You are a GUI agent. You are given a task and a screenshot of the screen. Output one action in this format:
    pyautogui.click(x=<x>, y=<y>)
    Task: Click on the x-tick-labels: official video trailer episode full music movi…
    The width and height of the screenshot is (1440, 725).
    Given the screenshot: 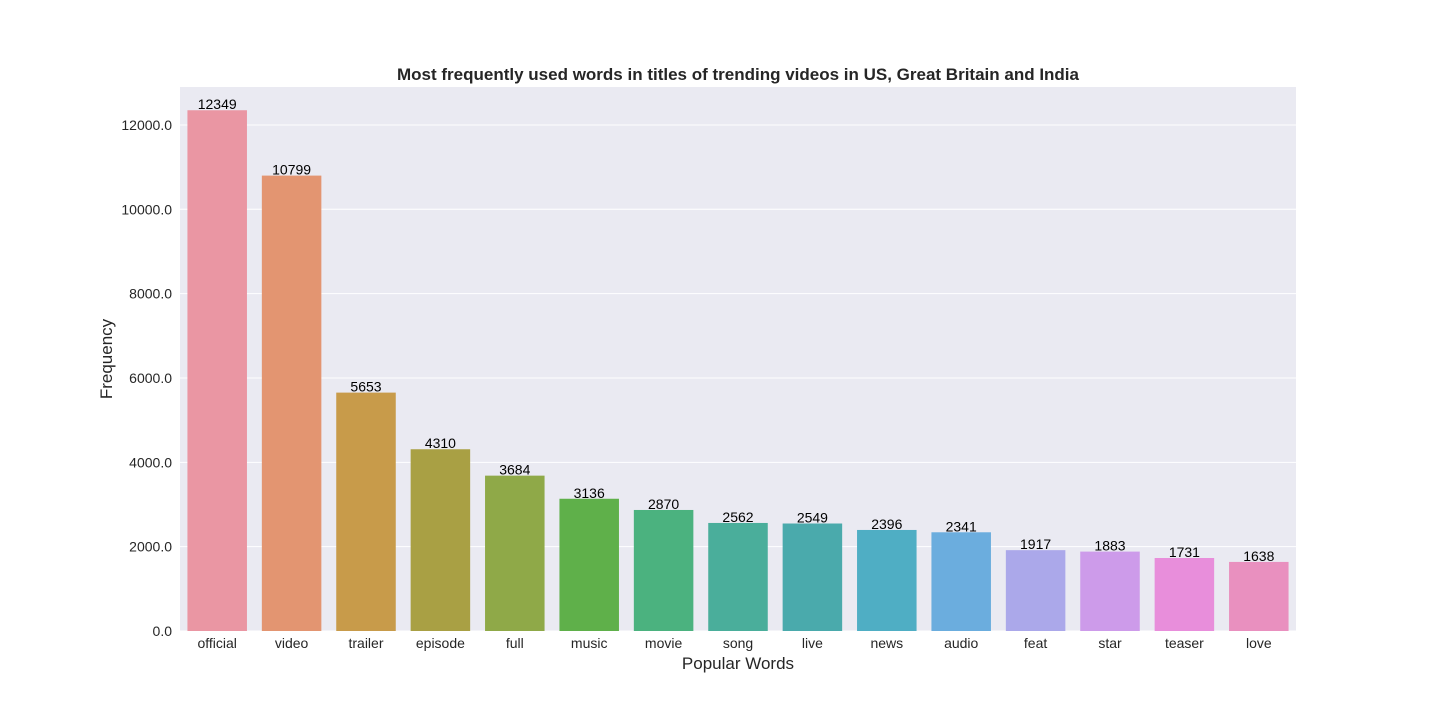 What is the action you would take?
    pyautogui.click(x=734, y=643)
    